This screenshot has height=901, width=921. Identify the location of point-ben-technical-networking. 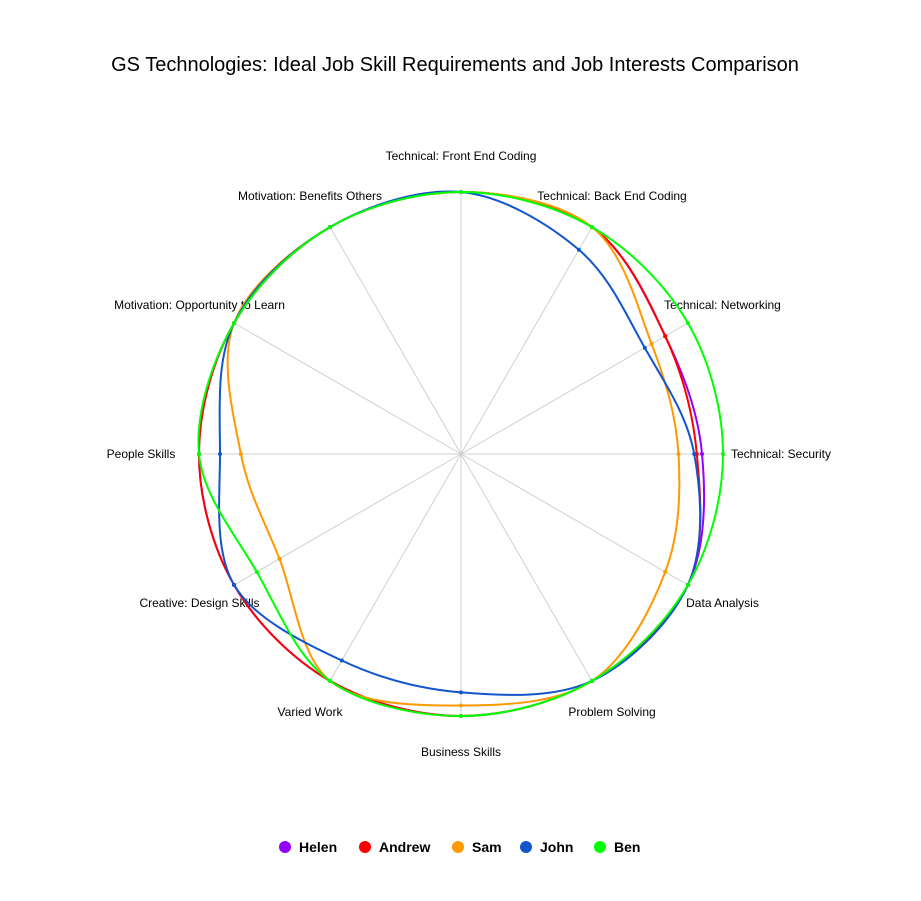
(687, 323).